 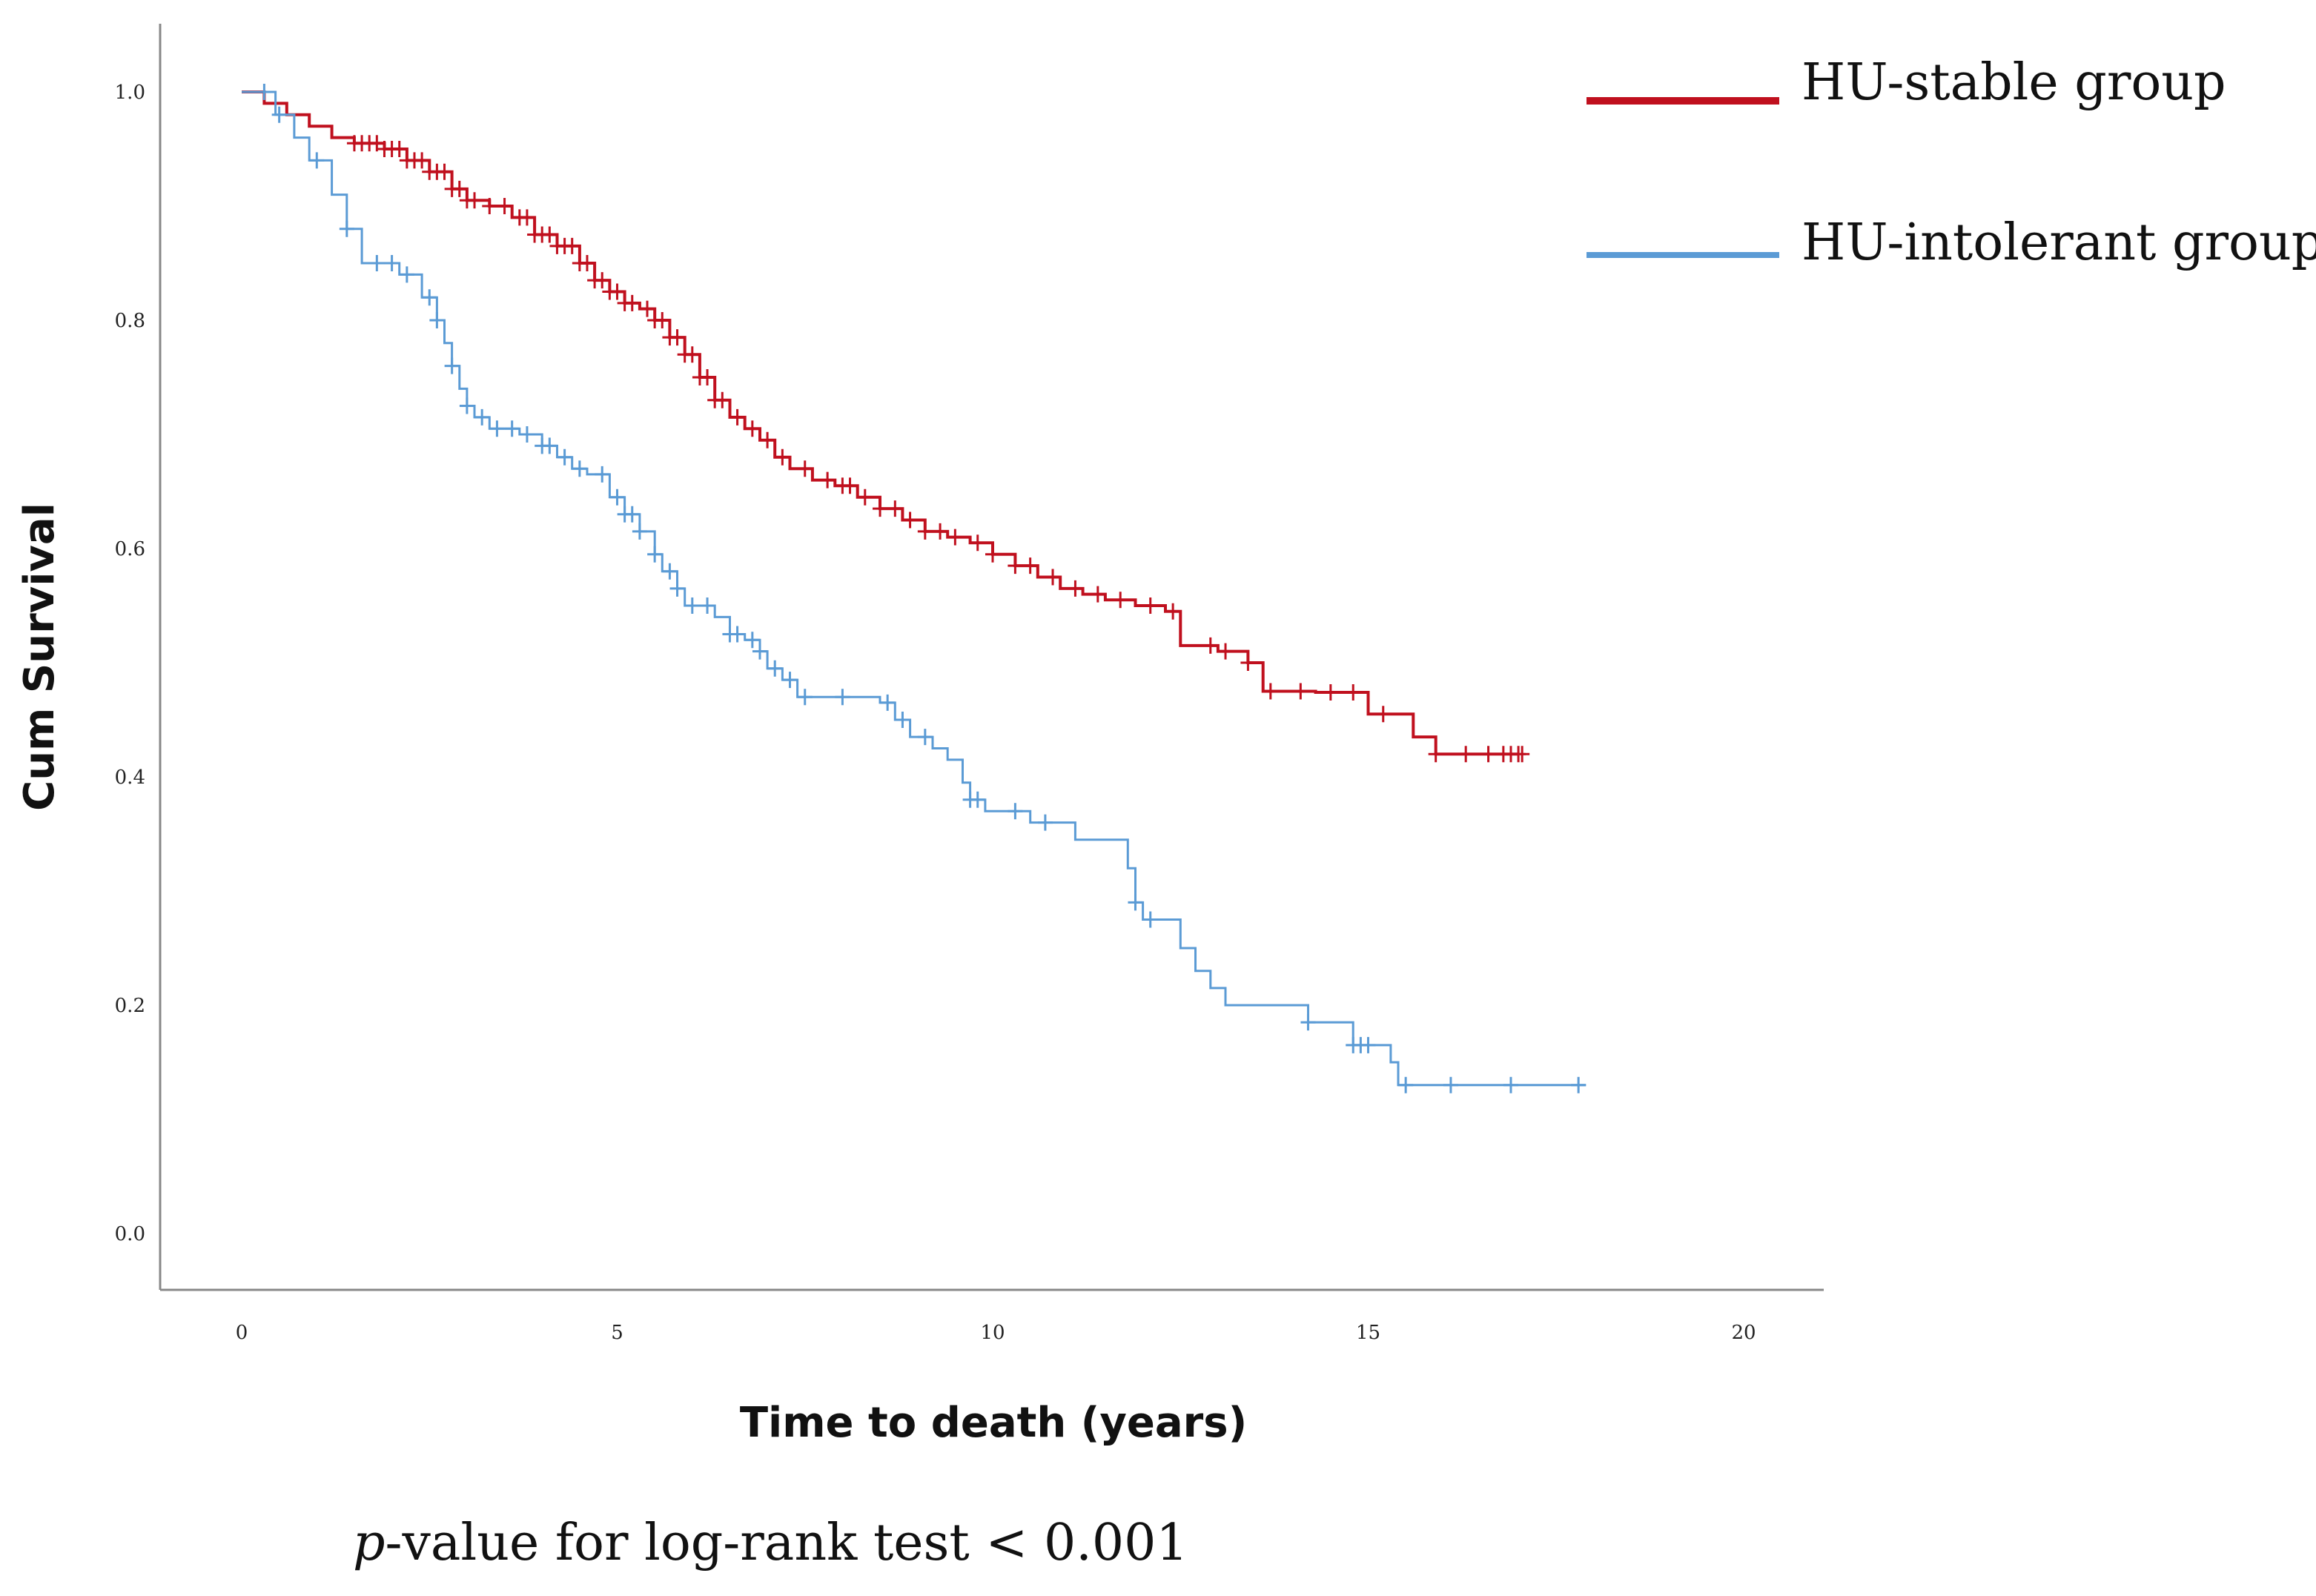 I want to click on x-tick-label: 15, so click(x=1368, y=1333).